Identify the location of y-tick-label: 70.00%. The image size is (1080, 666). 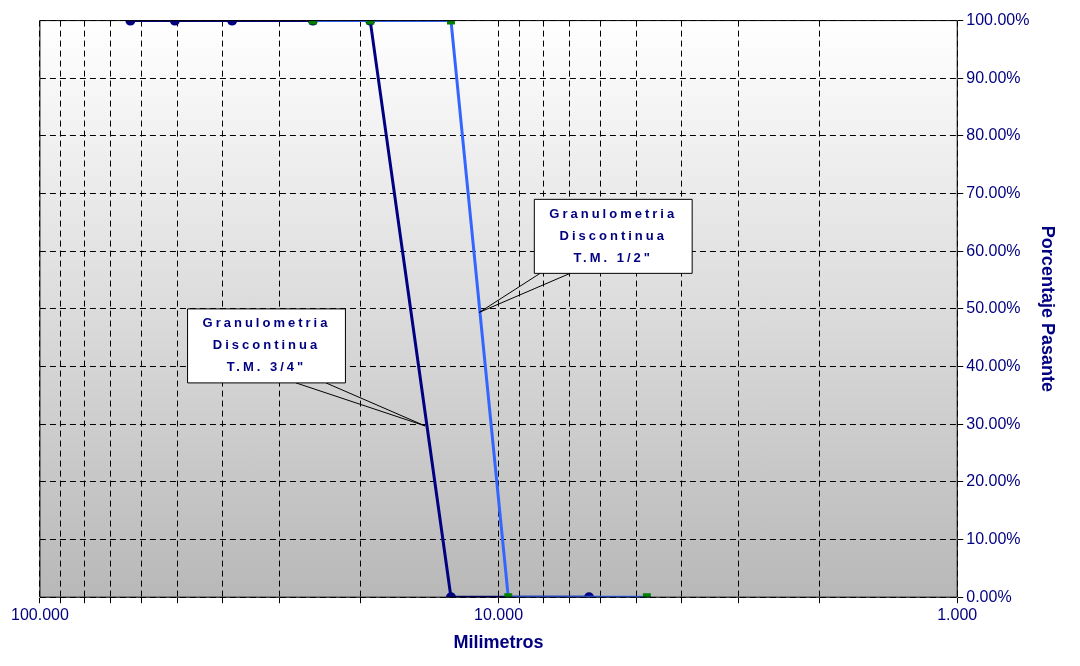
(993, 192).